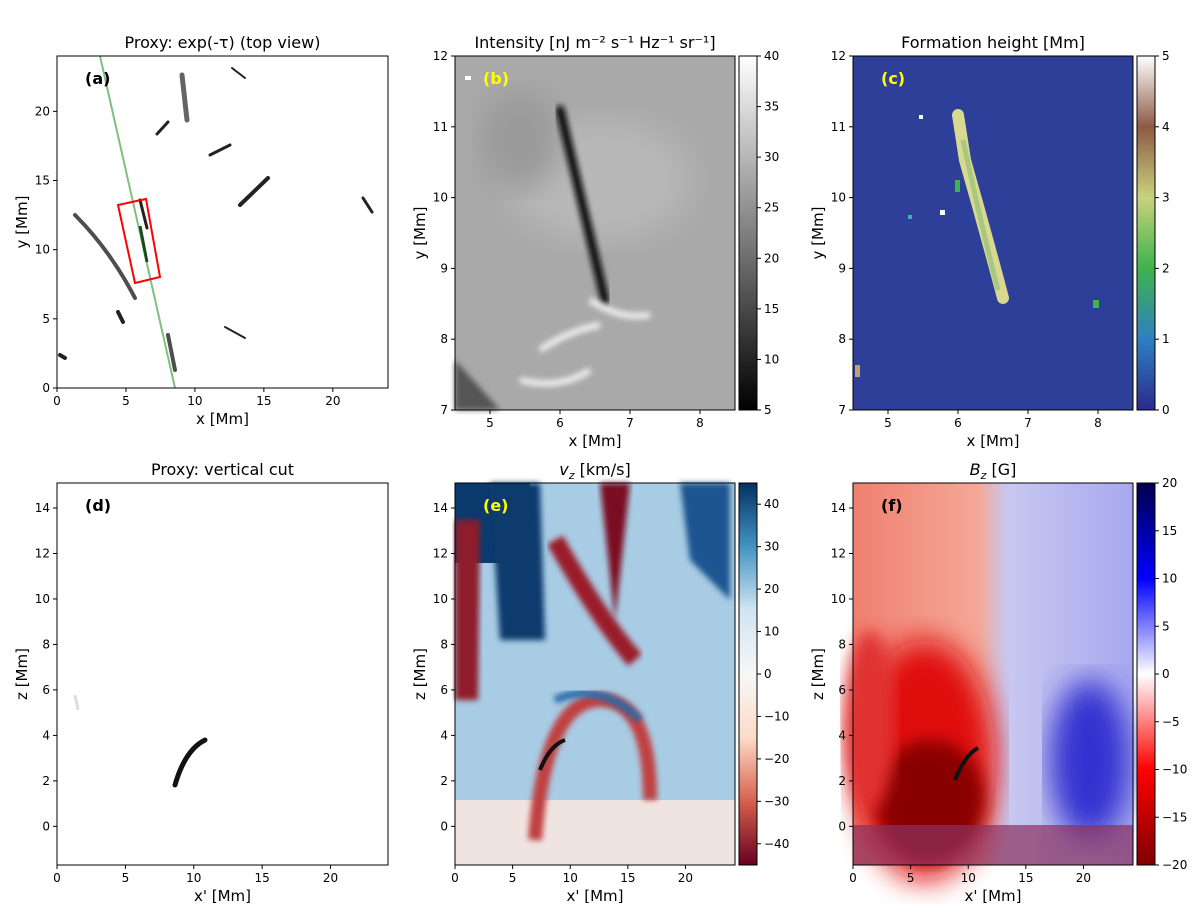 This screenshot has height=917, width=1200. Describe the element at coordinates (771, 107) in the screenshot. I see `colorbar-tick-label: 35` at that location.